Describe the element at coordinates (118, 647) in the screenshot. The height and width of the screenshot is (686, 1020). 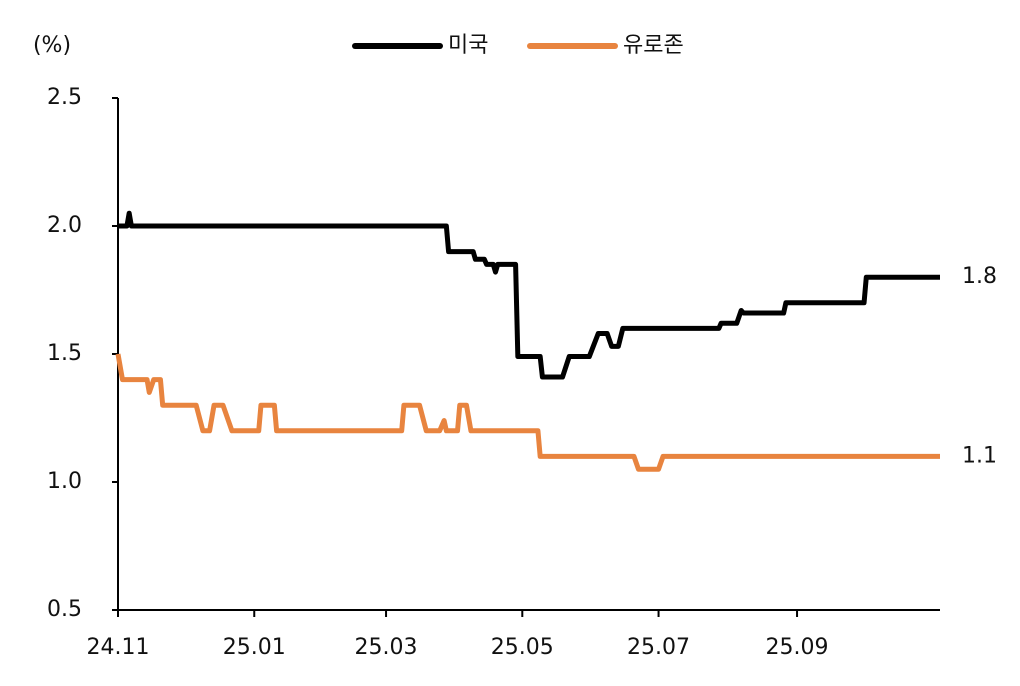
I see `x-tick-label: 24.11` at that location.